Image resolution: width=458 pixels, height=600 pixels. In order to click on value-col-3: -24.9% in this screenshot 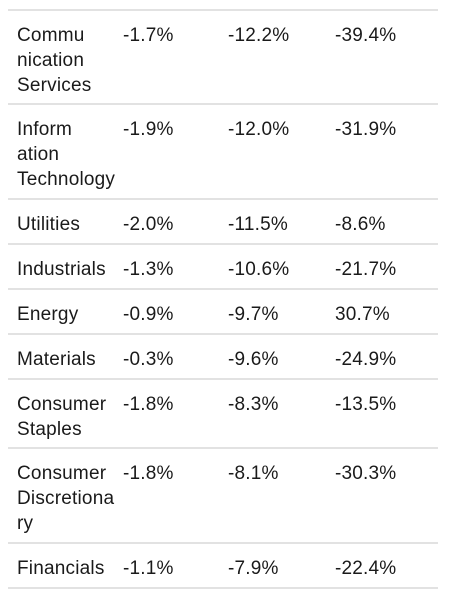, I will do `click(366, 359)`.